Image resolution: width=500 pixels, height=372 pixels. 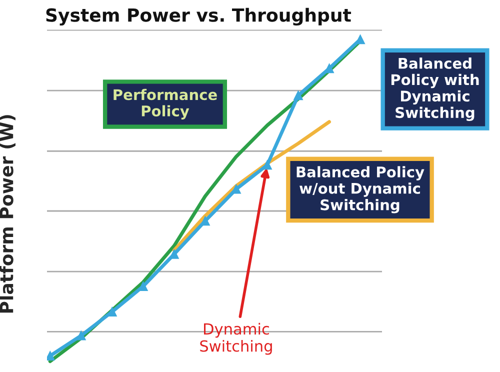 What do you see at coordinates (360, 190) in the screenshot?
I see `series-label: Balanced Policy w/out Dynamic Switching` at bounding box center [360, 190].